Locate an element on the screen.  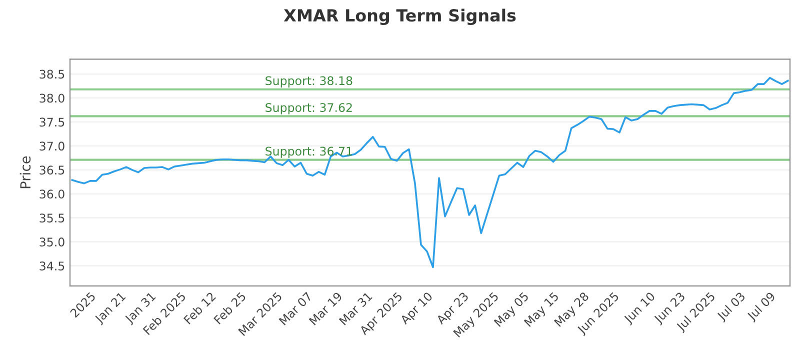
y-tick-label: 36.5 is located at coordinates (52, 170).